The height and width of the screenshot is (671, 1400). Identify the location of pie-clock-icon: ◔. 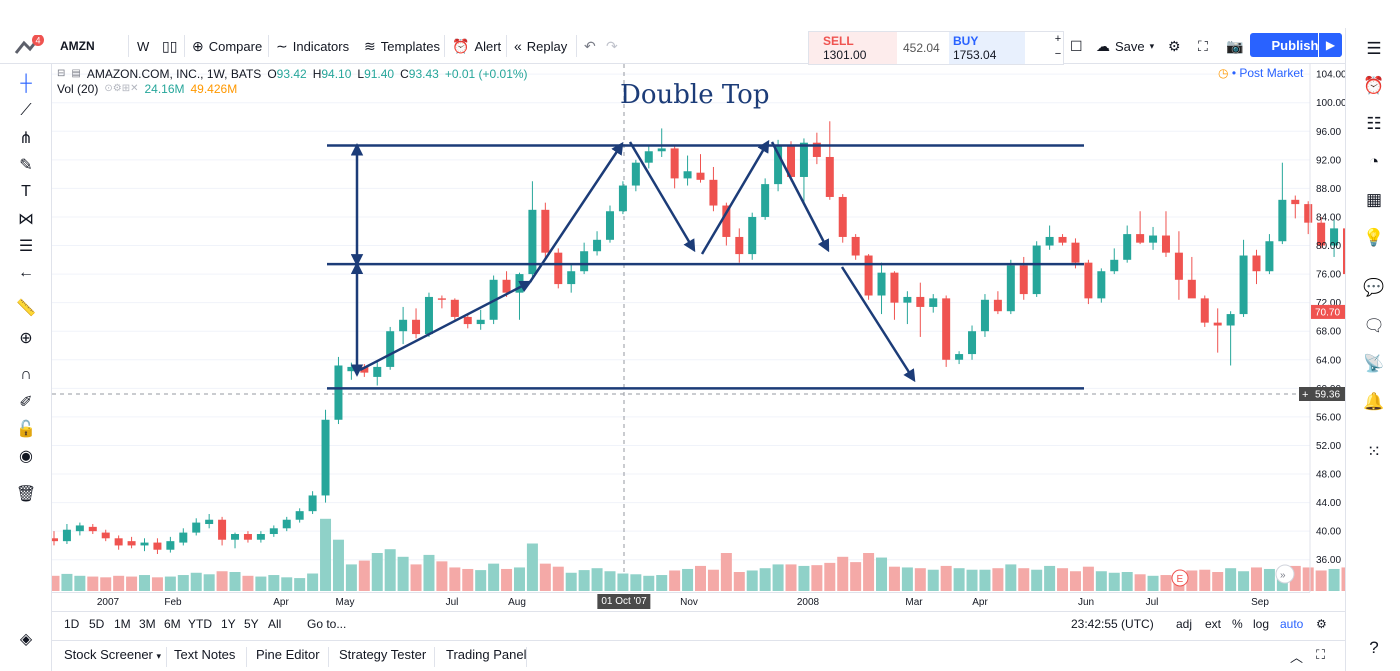
(1374, 161).